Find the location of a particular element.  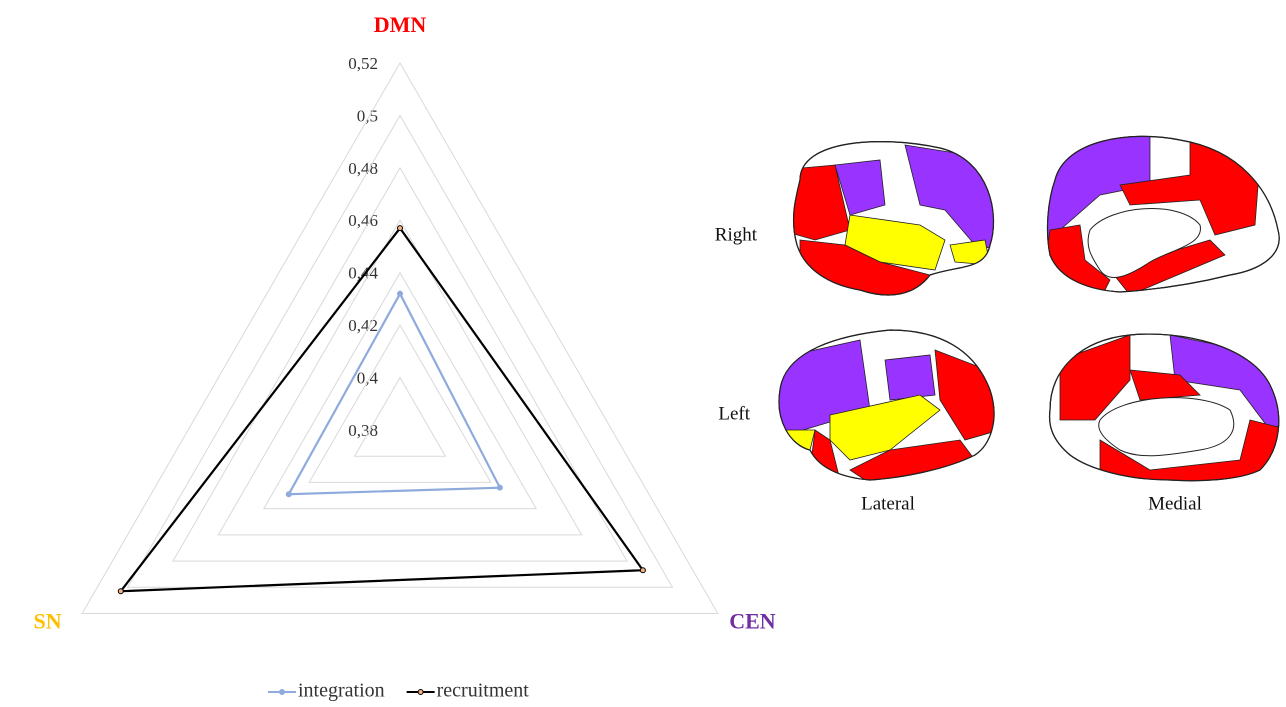

legend-label: integration is located at coordinates (341, 691).